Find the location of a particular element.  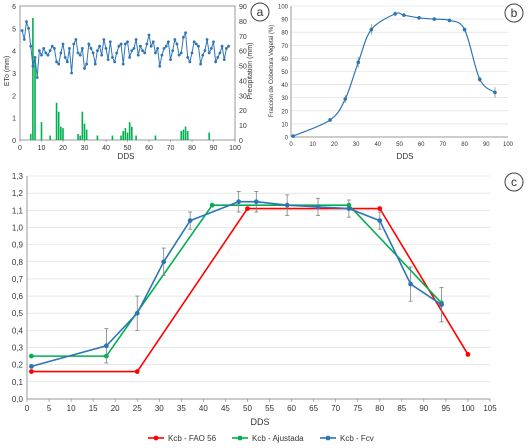

panel-c-x-tick-label: 25 is located at coordinates (137, 408).